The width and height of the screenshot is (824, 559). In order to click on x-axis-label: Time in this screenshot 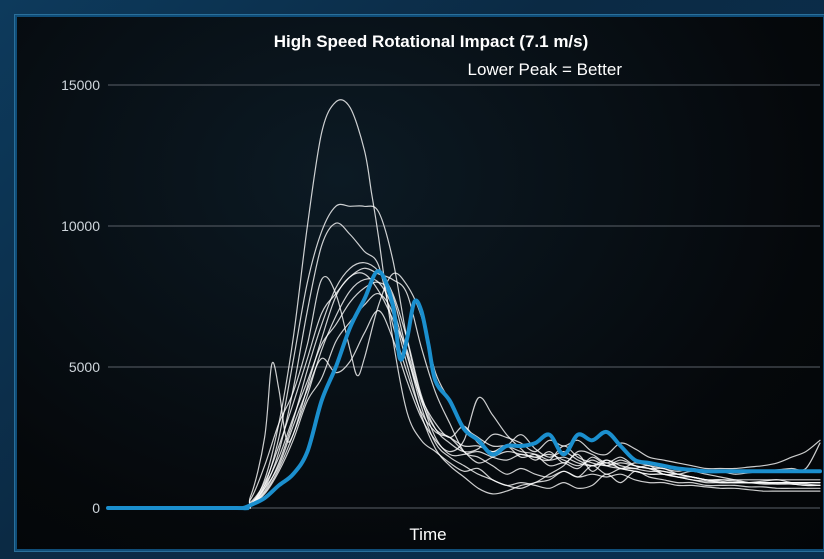, I will do `click(427, 534)`.